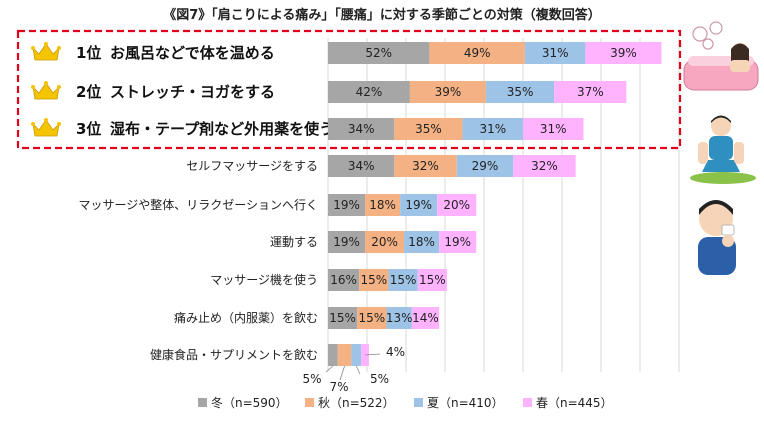  Describe the element at coordinates (723, 149) in the screenshot. I see `stretch-illustration` at that location.